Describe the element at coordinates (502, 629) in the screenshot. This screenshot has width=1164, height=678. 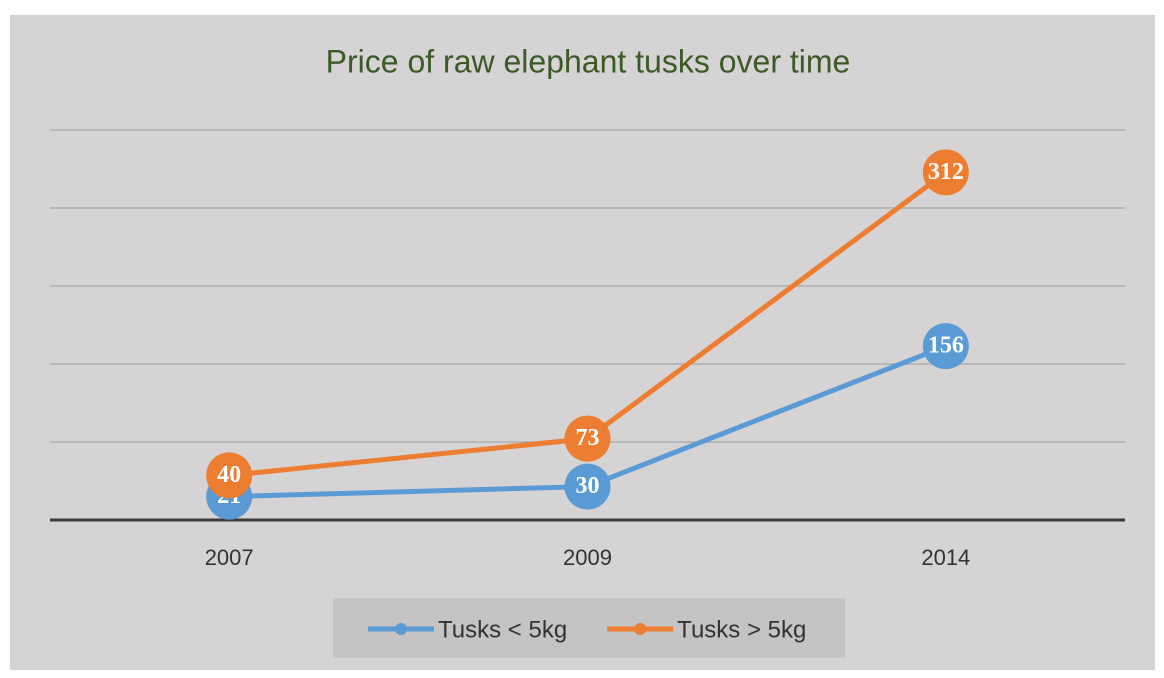
I see `legend-label: Tusks < 5kg` at that location.